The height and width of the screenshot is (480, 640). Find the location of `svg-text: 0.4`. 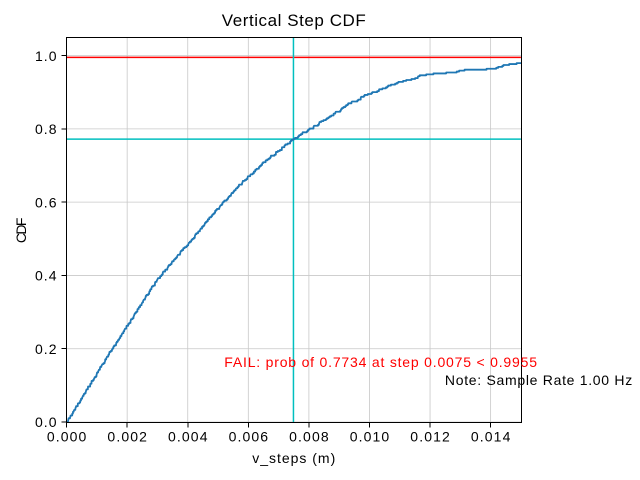

svg-text: 0.4 is located at coordinates (46, 276).